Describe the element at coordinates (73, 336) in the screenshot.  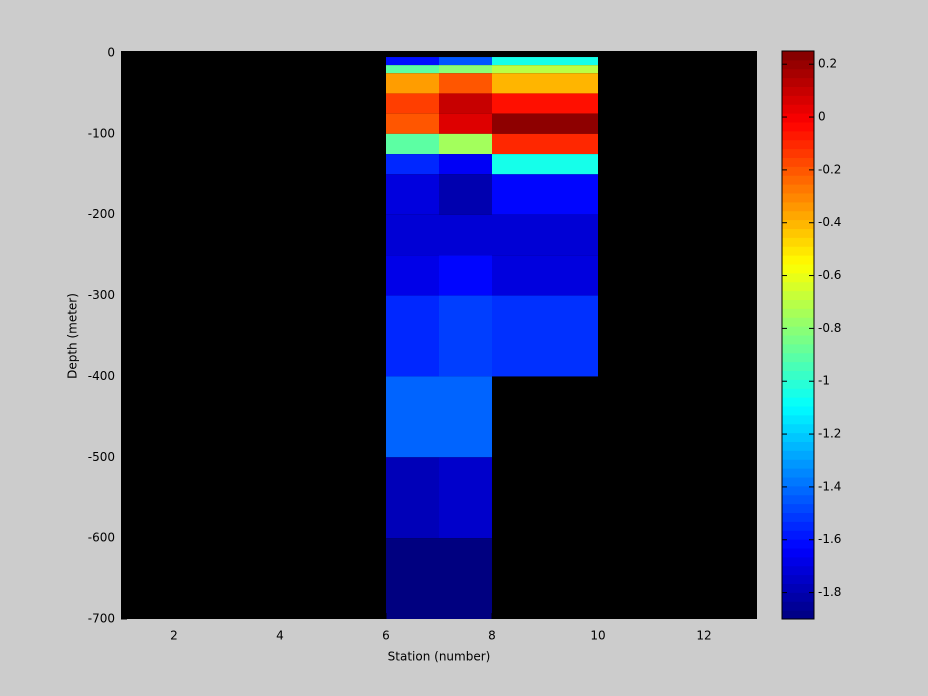
I see `y-axis-label: Depth (meter)` at that location.